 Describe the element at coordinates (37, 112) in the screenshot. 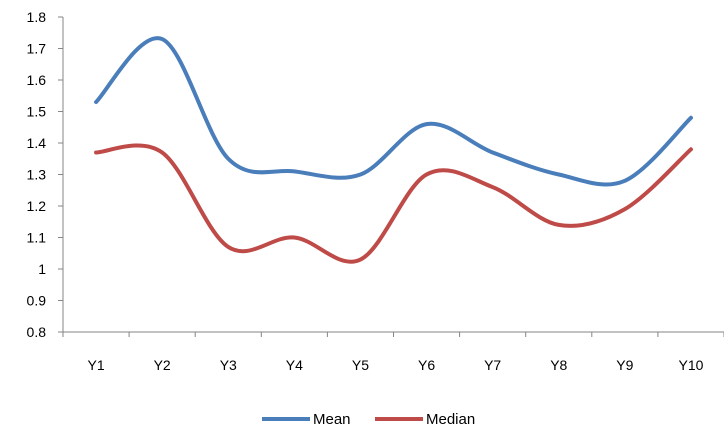

I see `y-tick-label: 1.5` at that location.